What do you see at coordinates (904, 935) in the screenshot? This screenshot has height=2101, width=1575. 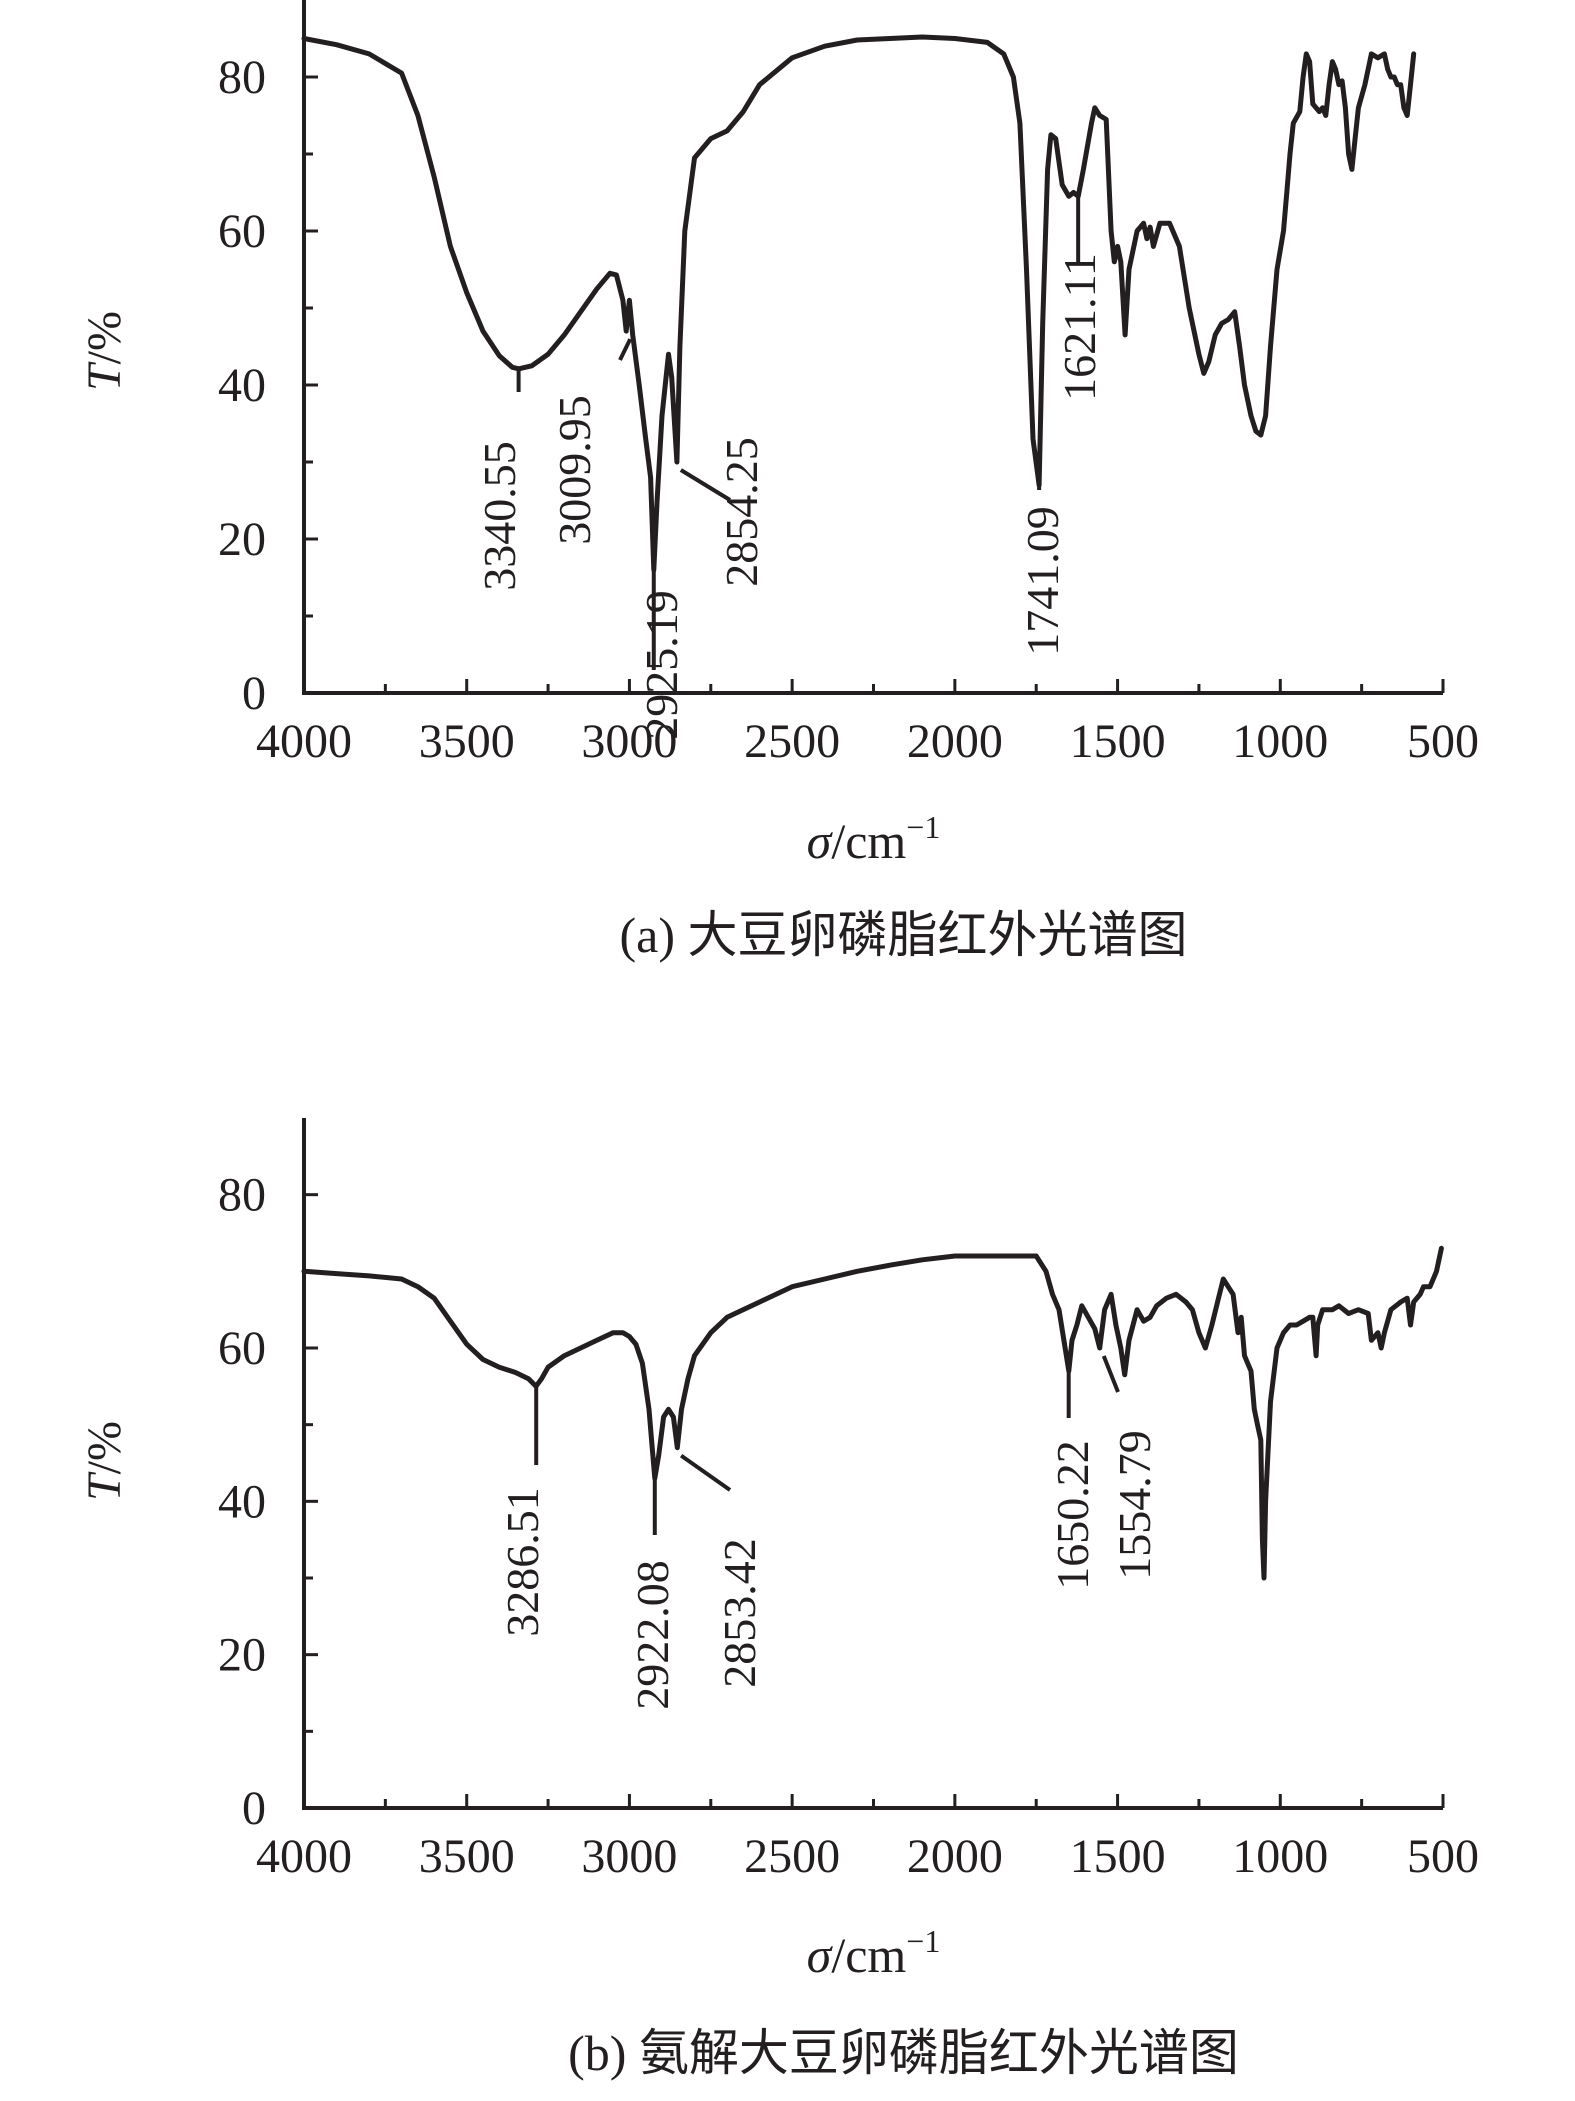 I see `figure-caption: (a) 大豆卵磷脂红外光谱图` at bounding box center [904, 935].